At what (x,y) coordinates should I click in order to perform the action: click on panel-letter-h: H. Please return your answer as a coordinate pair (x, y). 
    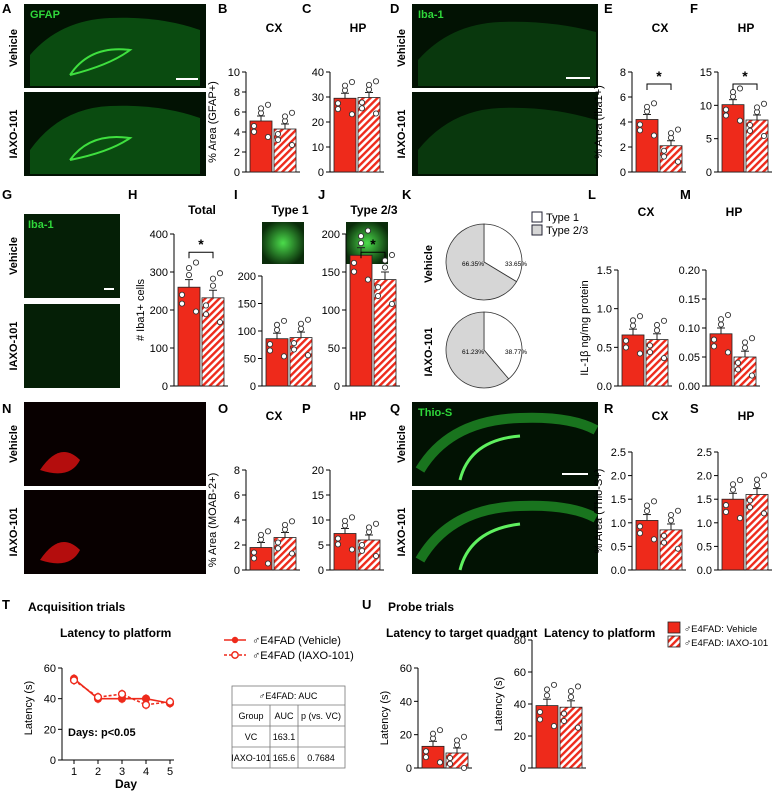
    Looking at the image, I should click on (132, 194).